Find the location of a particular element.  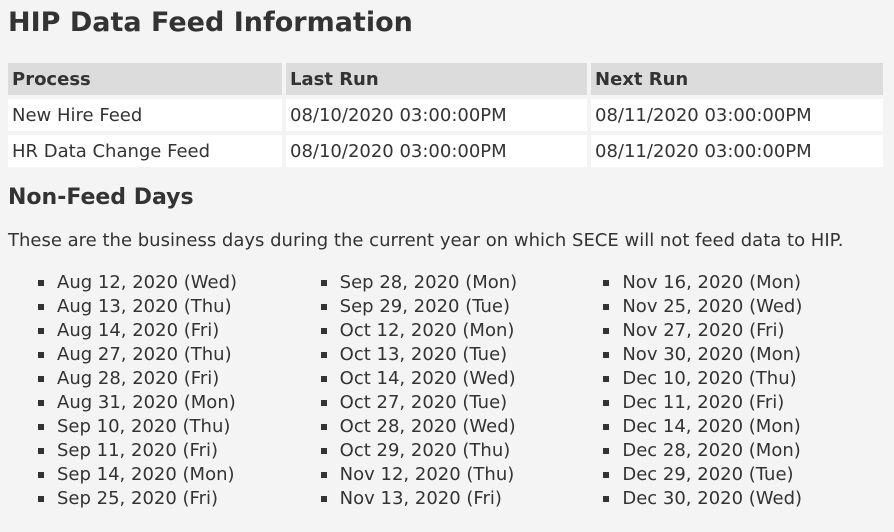

list-item: Aug 28, 2020 (Fri) is located at coordinates (179, 379).